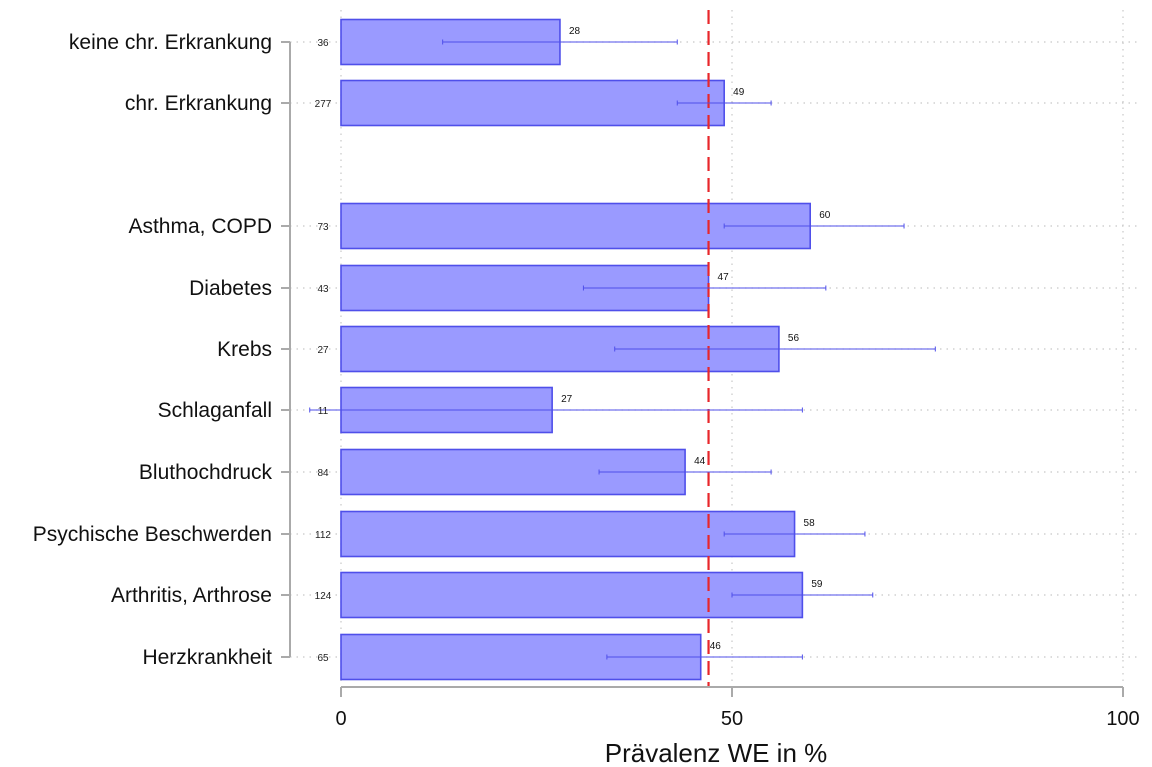 This screenshot has height=767, width=1152. Describe the element at coordinates (198, 103) in the screenshot. I see `category-label: chr. Erkrankung` at that location.